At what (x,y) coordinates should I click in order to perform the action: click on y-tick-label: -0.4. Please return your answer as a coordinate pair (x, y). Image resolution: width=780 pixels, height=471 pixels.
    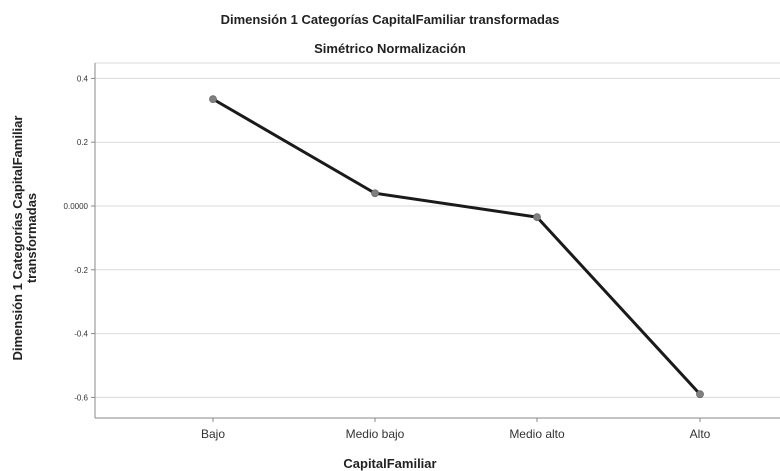
    Looking at the image, I should click on (81, 334).